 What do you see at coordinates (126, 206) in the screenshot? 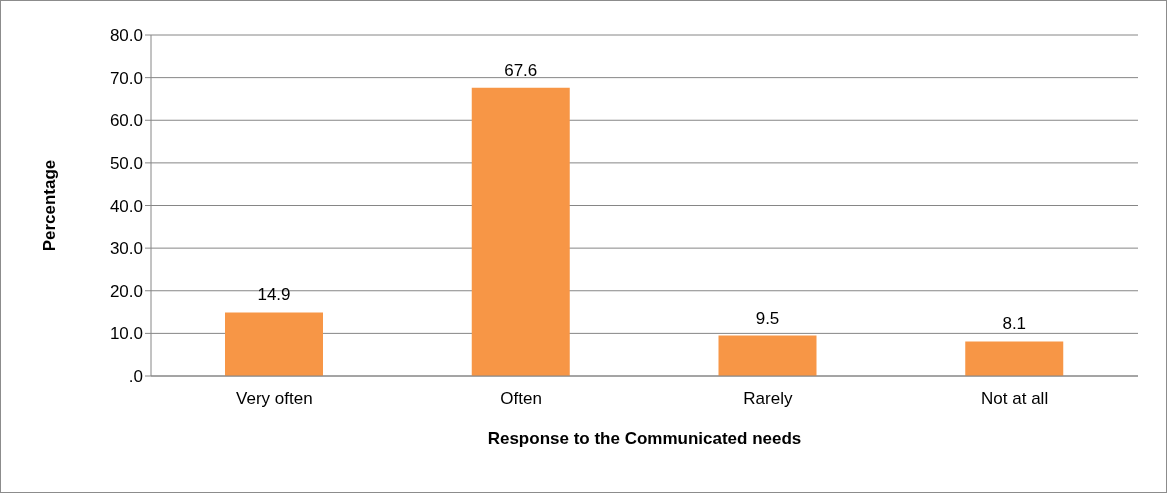
I see `y-tick-label: 40.0` at bounding box center [126, 206].